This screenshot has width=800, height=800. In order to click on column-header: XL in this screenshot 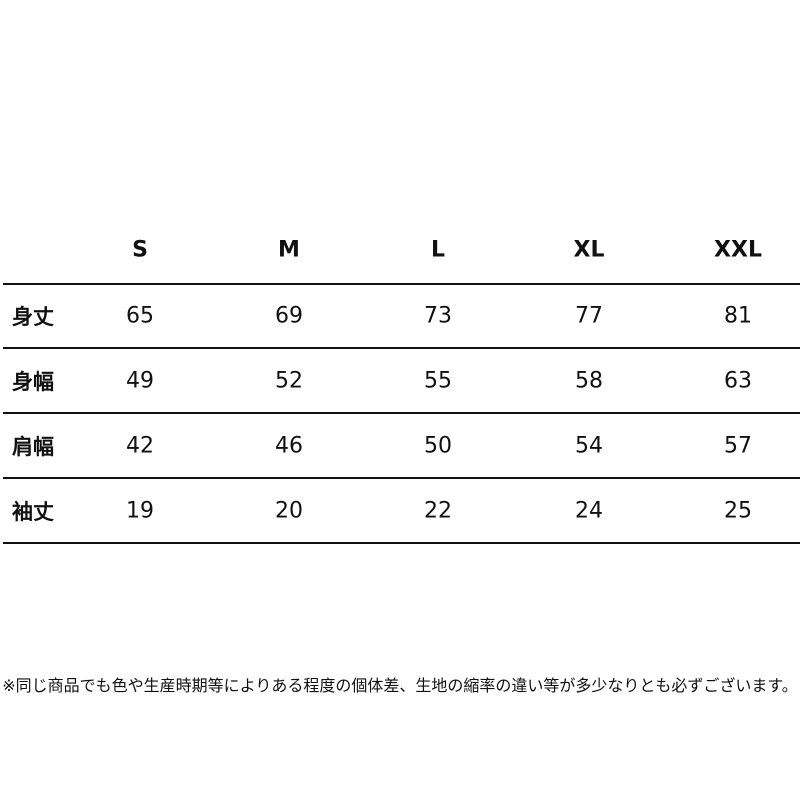, I will do `click(589, 250)`.